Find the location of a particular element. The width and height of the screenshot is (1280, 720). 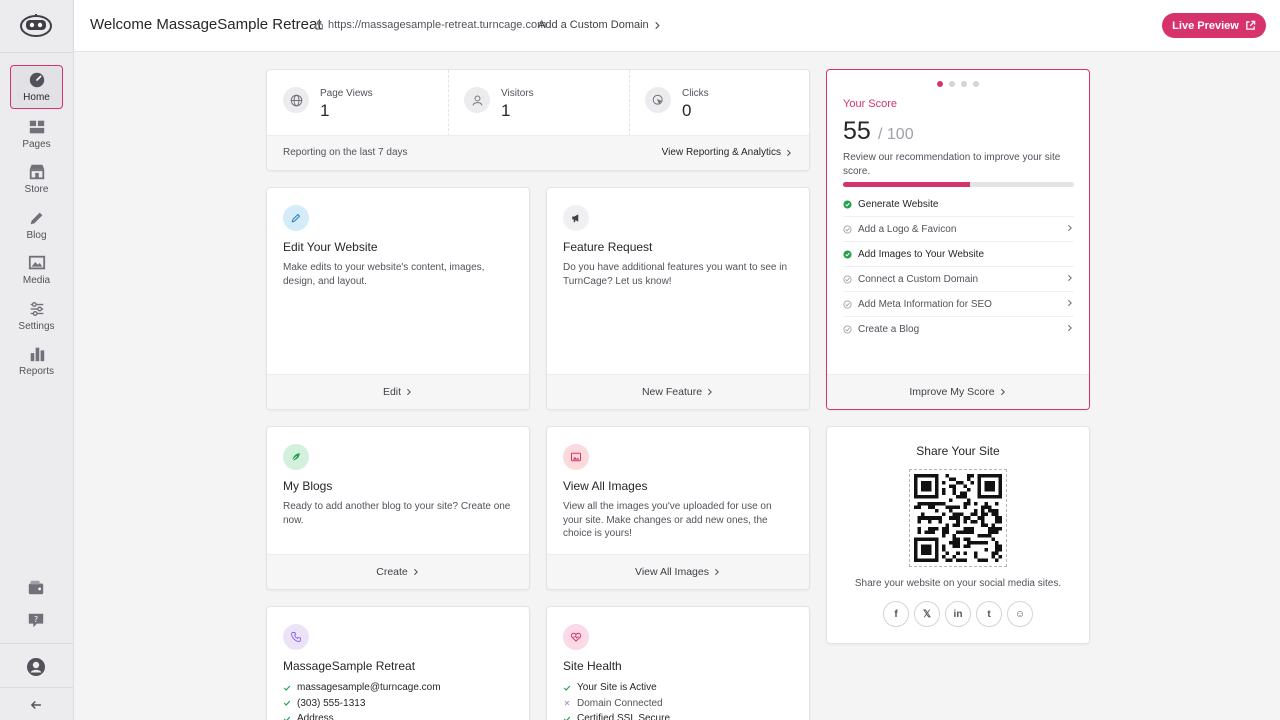

list-item: massagesample@turncage.com is located at coordinates (362, 688).